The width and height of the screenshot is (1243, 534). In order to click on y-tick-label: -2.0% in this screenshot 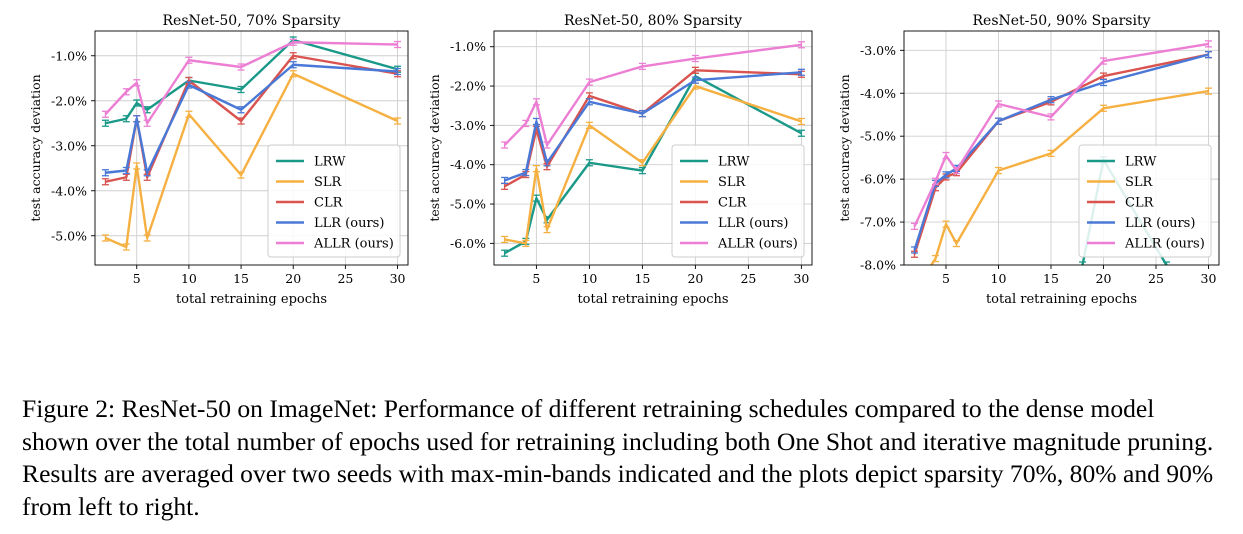, I will do `click(468, 86)`.